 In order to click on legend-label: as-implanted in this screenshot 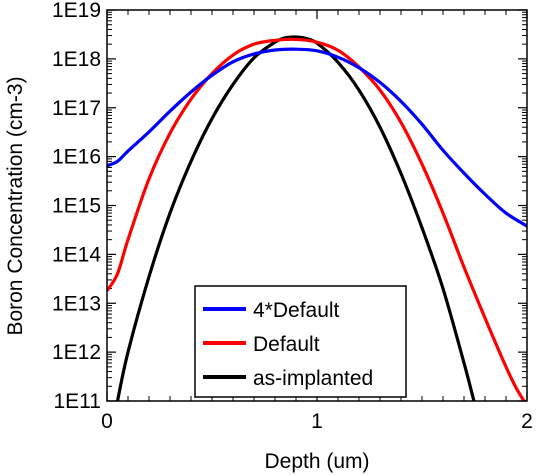, I will do `click(313, 378)`.